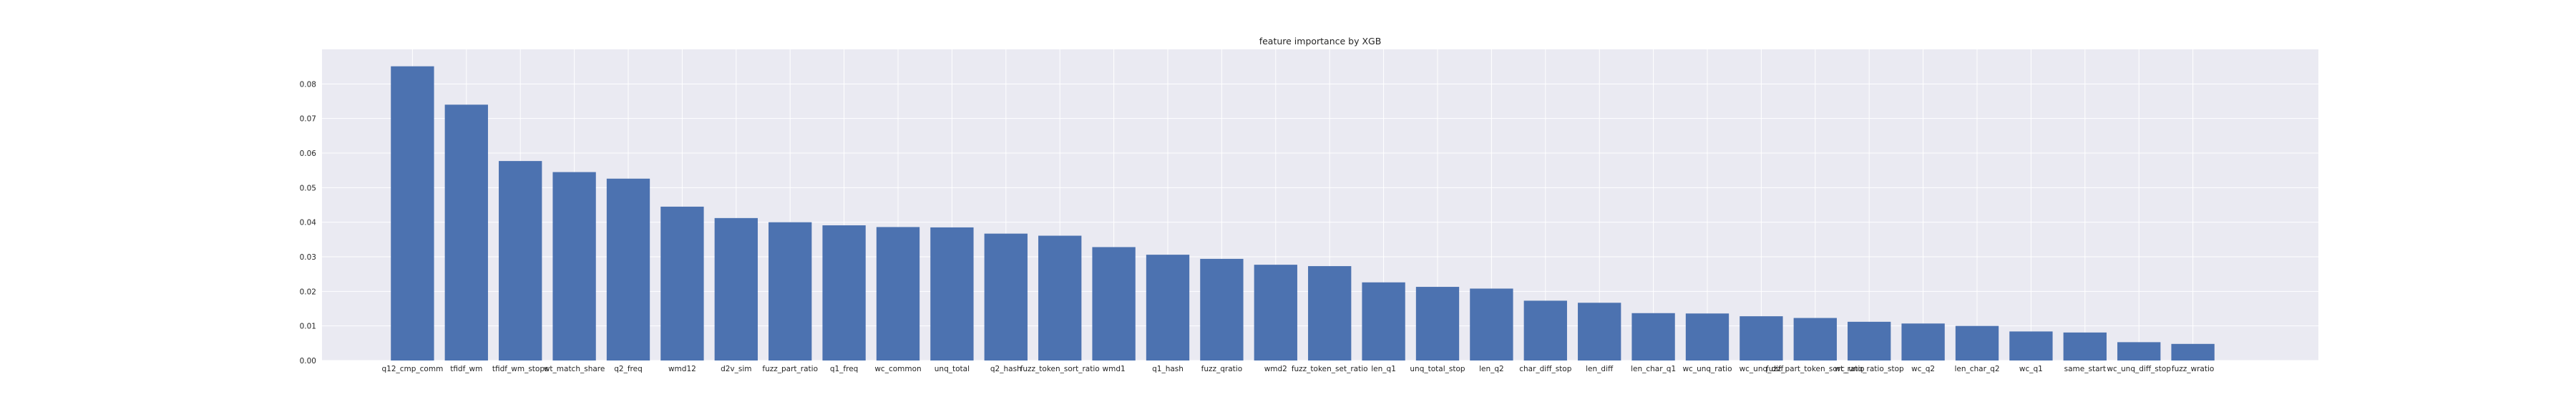 Image resolution: width=2576 pixels, height=412 pixels. Describe the element at coordinates (898, 293) in the screenshot. I see `bar-wc_common` at that location.